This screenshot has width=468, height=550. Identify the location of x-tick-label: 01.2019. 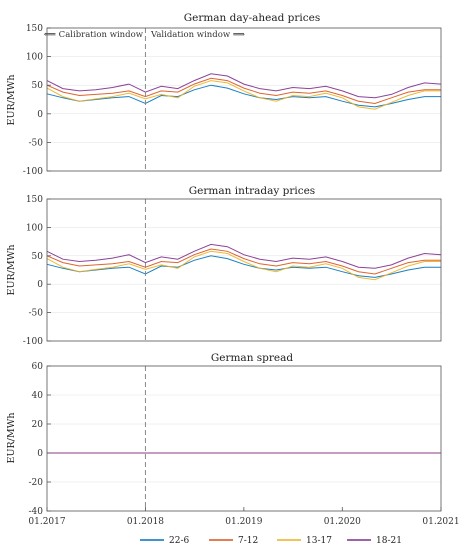
(243, 522).